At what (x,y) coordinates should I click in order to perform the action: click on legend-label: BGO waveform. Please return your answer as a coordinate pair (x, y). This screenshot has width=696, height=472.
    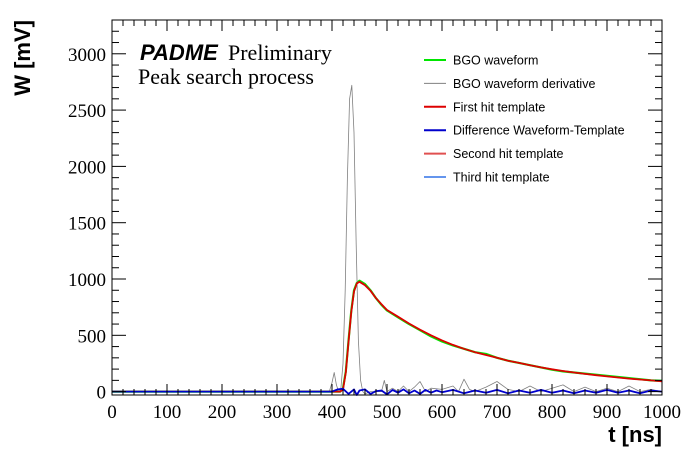
    Looking at the image, I should click on (495, 61).